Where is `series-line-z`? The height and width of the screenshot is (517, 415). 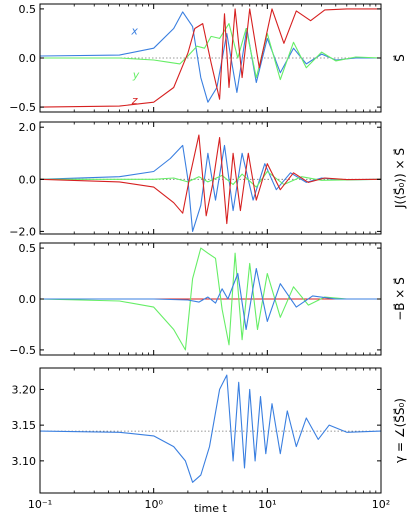
series-line-z is located at coordinates (210, 179).